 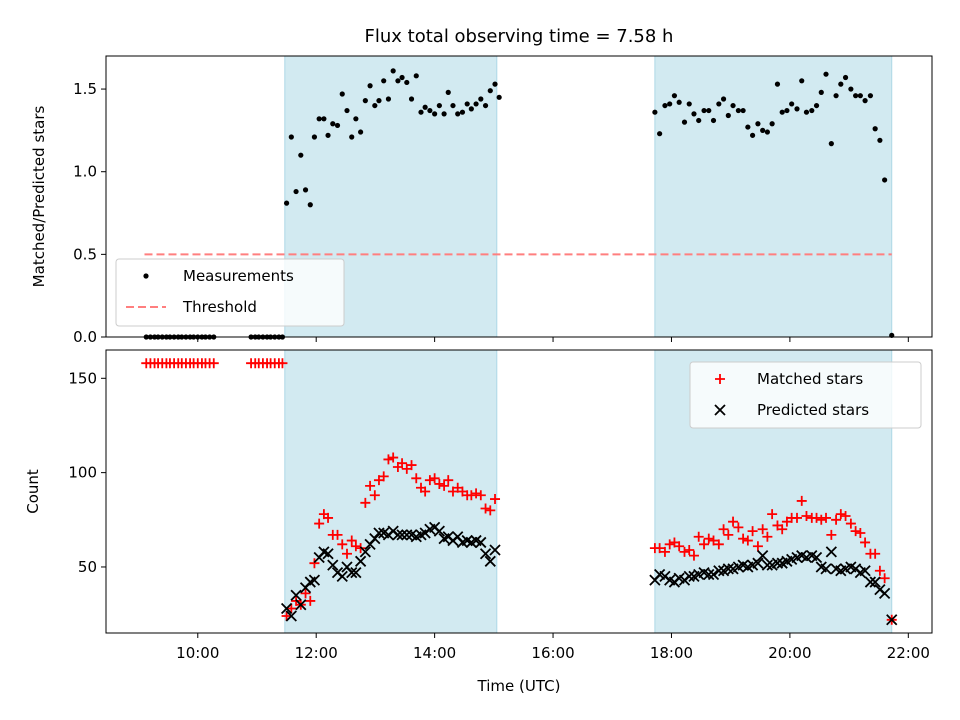 I want to click on series-predicted-stars, so click(x=589, y=573).